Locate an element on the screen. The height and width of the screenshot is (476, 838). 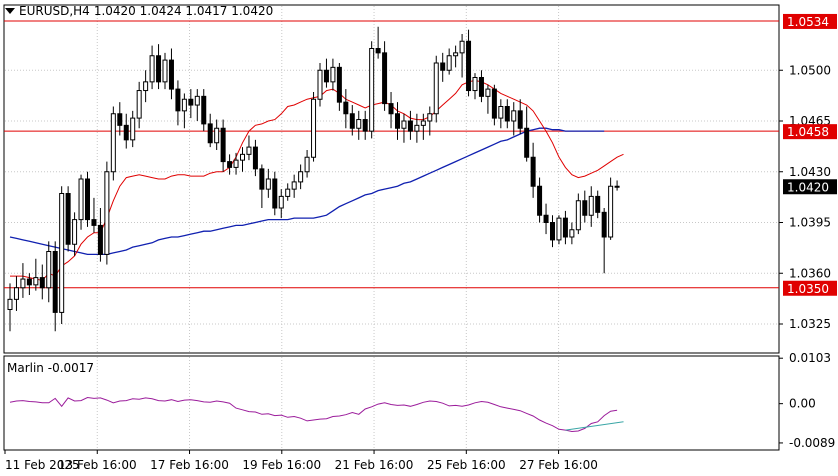
level-price-label: 1.0350 is located at coordinates (808, 289).